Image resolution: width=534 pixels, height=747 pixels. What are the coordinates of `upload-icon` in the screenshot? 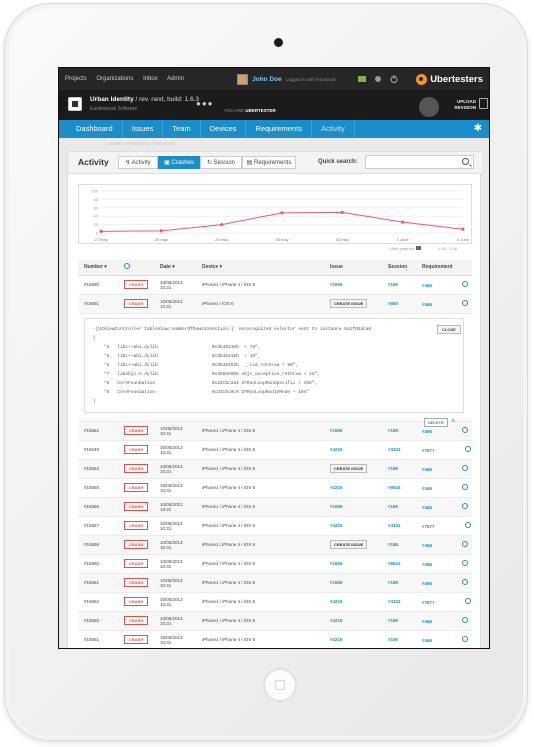 It's located at (483, 103).